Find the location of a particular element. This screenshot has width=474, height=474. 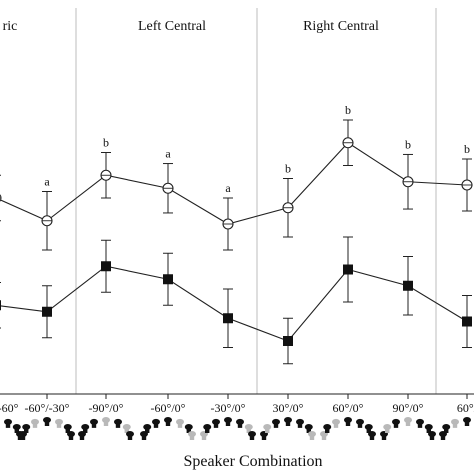

group-label: Right Central is located at coordinates (341, 26).